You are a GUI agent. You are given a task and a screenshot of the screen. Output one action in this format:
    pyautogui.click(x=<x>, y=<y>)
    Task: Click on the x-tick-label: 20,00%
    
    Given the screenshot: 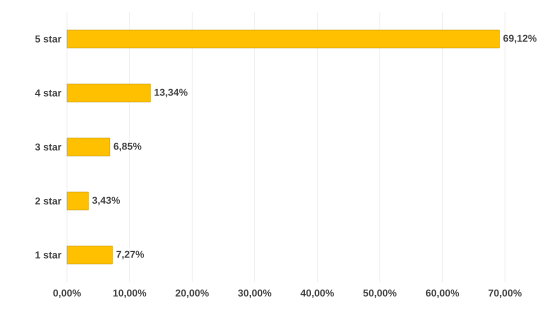 What is the action you would take?
    pyautogui.click(x=192, y=294)
    